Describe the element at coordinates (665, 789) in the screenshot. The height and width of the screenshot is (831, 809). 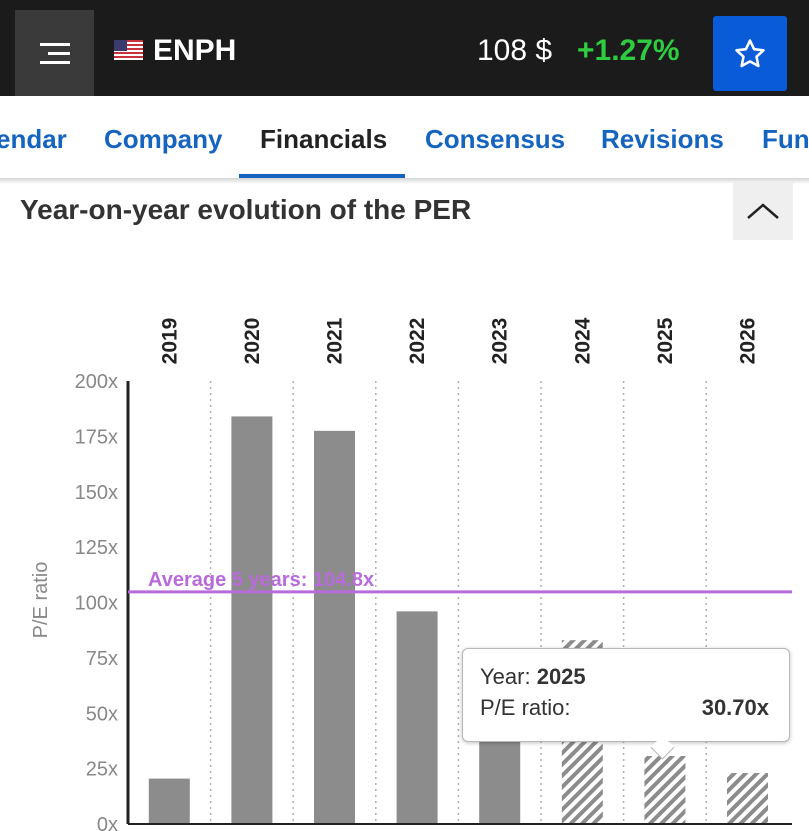
I see `bar-2025` at that location.